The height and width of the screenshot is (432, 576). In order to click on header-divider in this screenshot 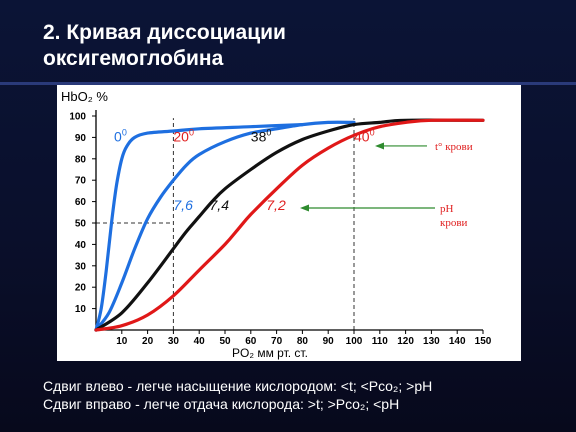, I will do `click(288, 83)`.